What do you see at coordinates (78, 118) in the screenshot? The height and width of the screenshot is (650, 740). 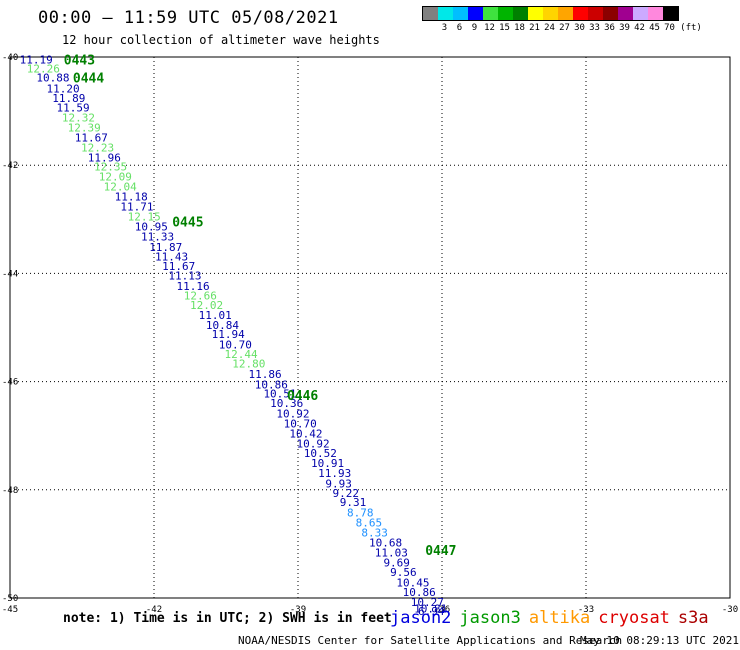 I see `wave-height-label: 12.32` at bounding box center [78, 118].